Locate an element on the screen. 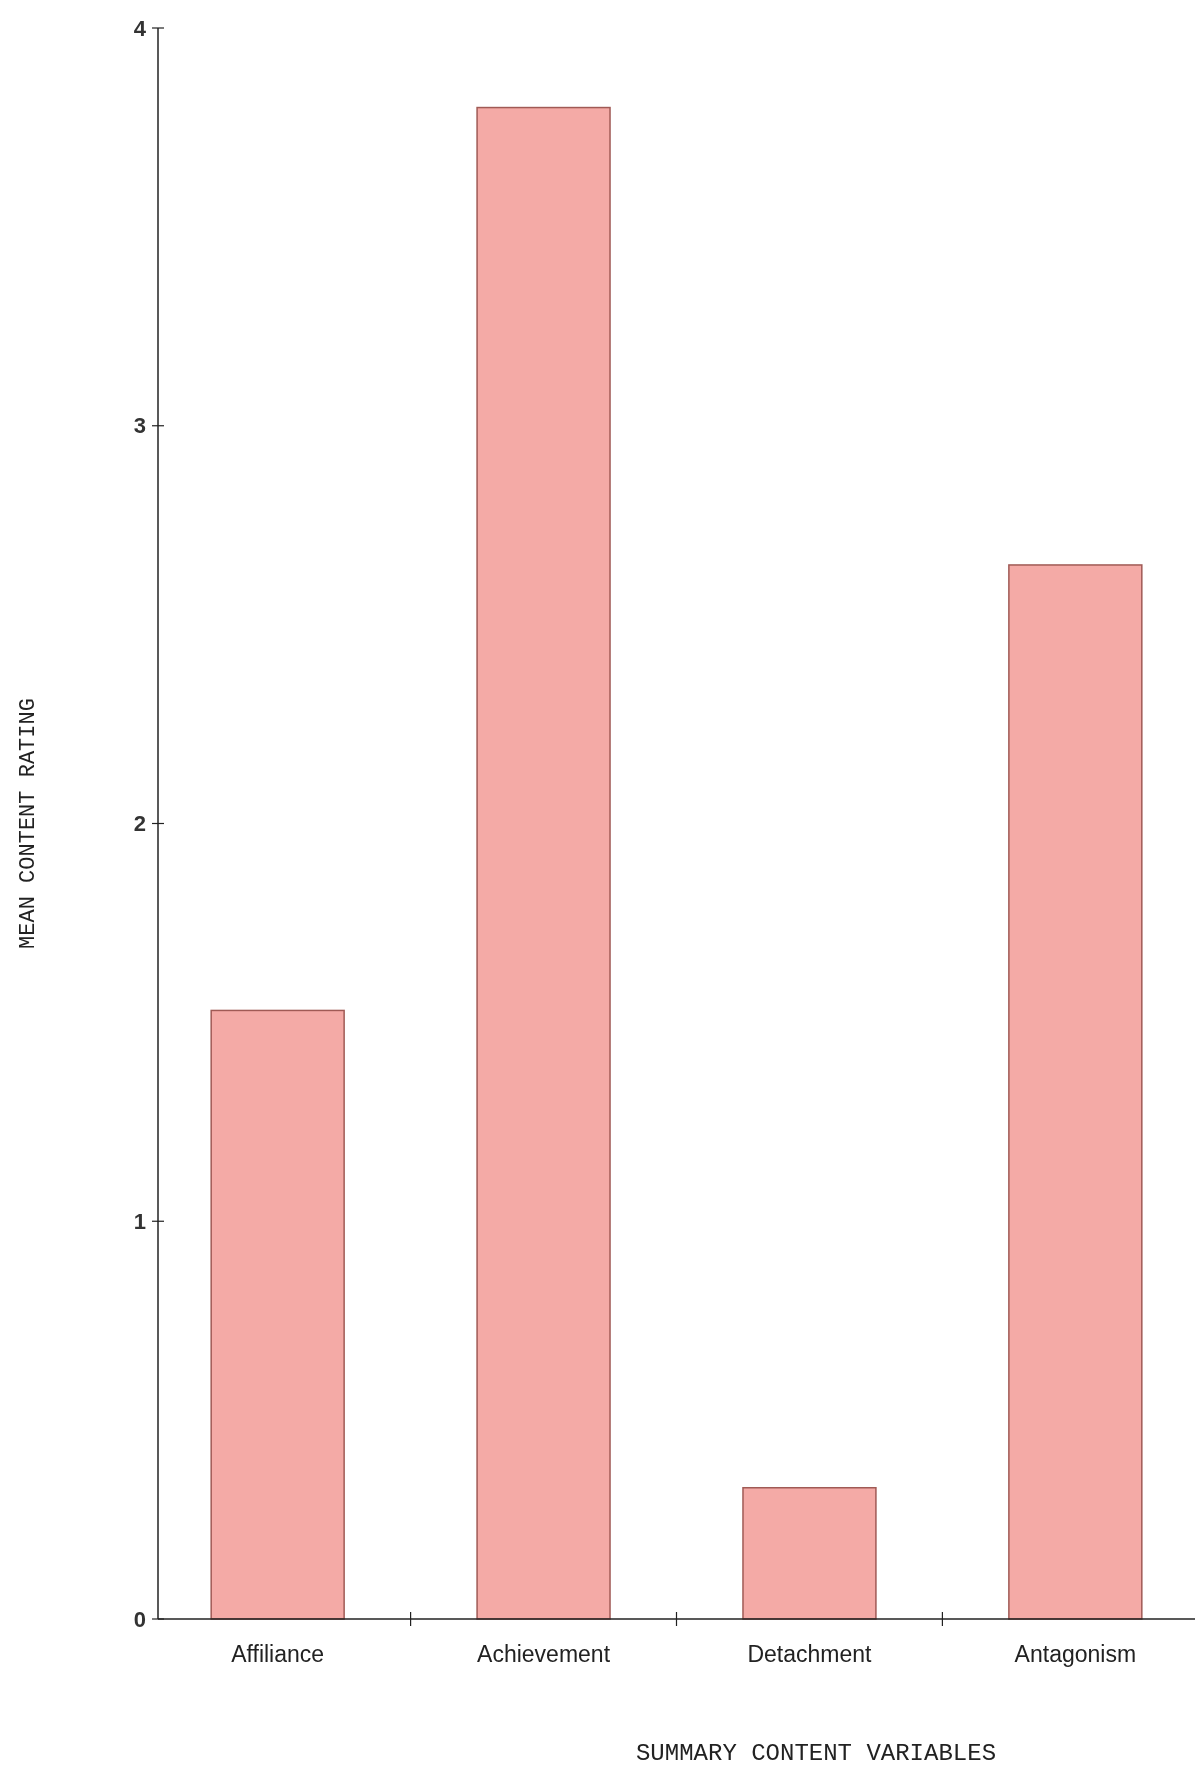 Image resolution: width=1199 pixels, height=1771 pixels. x-axis-title: SUMMARY CONTENT VARIABLES is located at coordinates (816, 1753).